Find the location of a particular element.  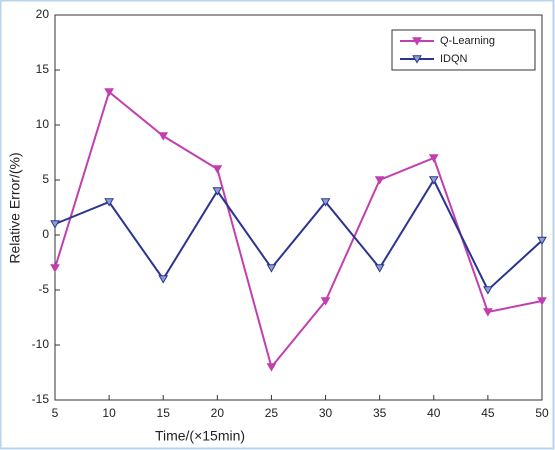

x-axis-label: Time/(×15min) is located at coordinates (200, 436).